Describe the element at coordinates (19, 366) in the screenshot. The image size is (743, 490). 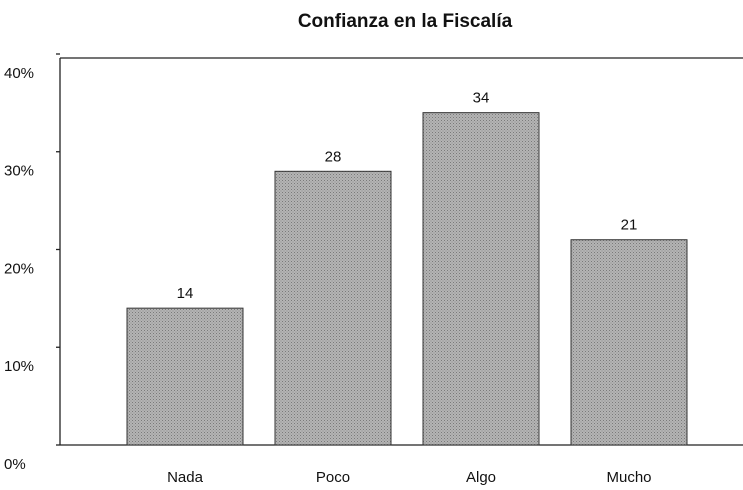
I see `y-tick-label: 10%` at that location.